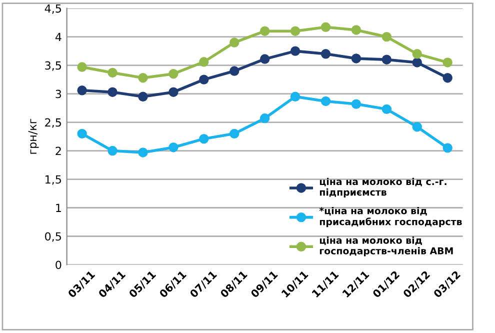  Describe the element at coordinates (59, 265) in the screenshot. I see `y-tick-label: 0` at that location.